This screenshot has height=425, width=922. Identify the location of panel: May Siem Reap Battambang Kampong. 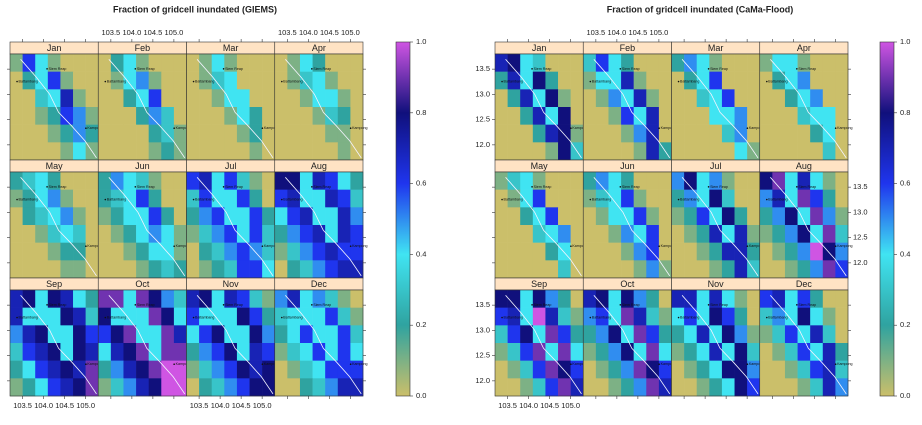
(56, 219).